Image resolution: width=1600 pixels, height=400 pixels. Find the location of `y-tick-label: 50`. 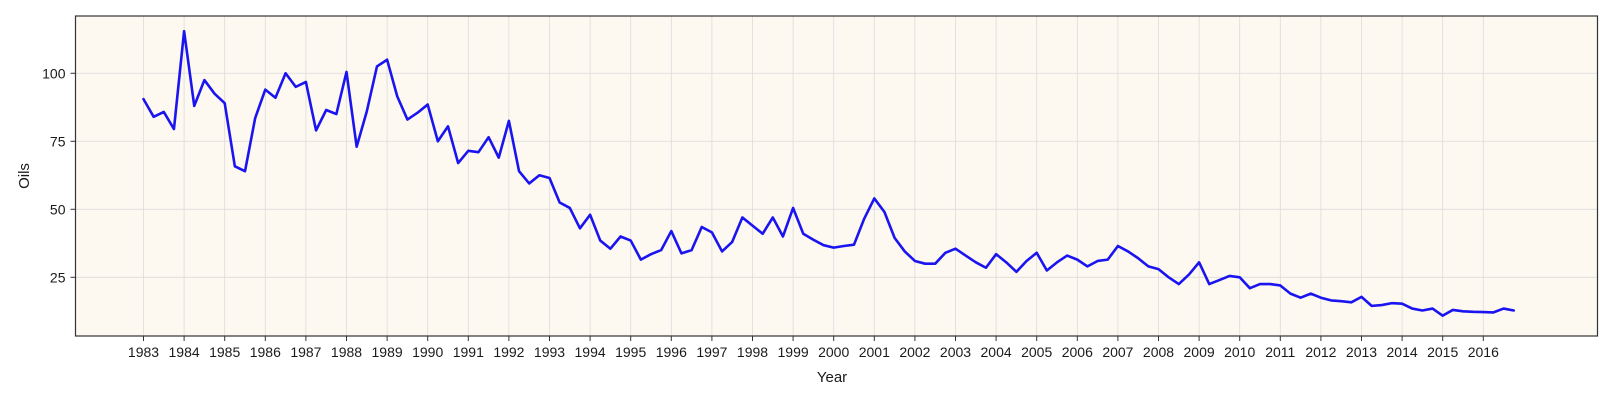

y-tick-label: 50 is located at coordinates (58, 209).